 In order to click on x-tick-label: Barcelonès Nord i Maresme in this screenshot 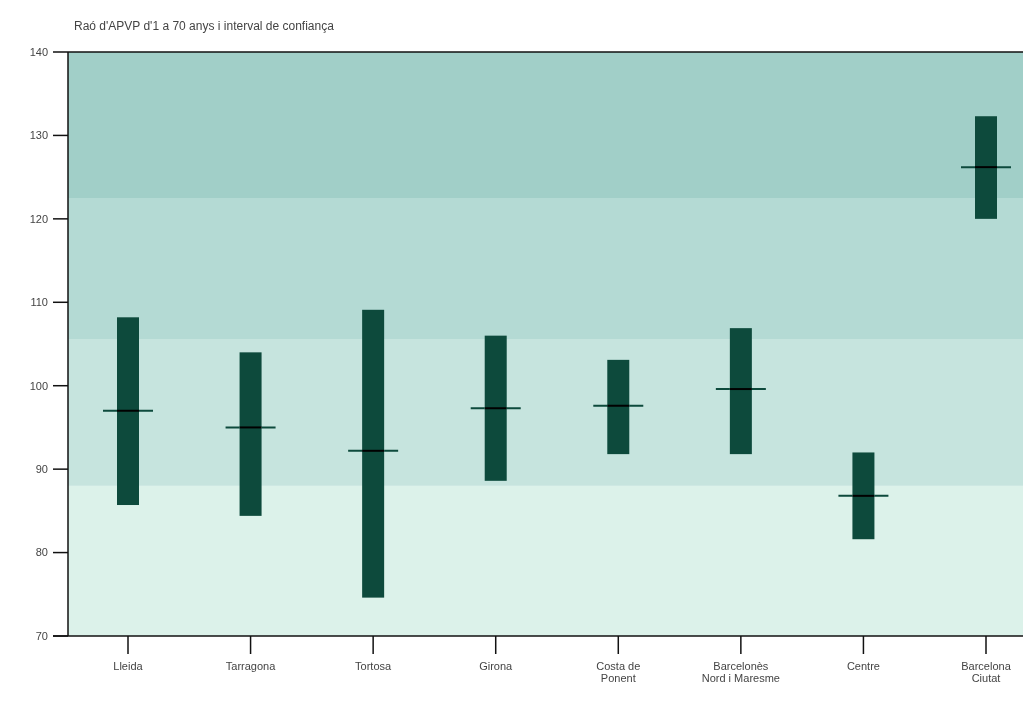, I will do `click(740, 672)`.